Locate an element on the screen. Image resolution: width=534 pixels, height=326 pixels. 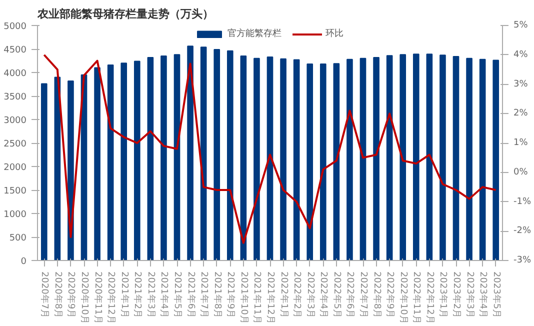
x-tick-label: 2022年2月 is located at coordinates (297, 295).